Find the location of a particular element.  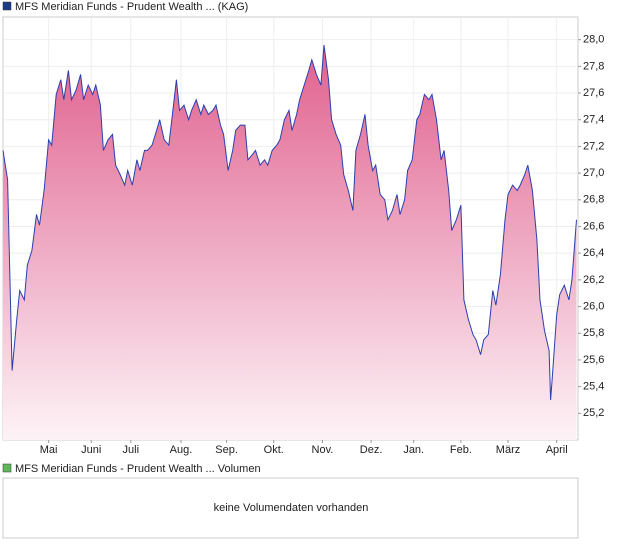

x-tick-label: Okt. is located at coordinates (274, 450).